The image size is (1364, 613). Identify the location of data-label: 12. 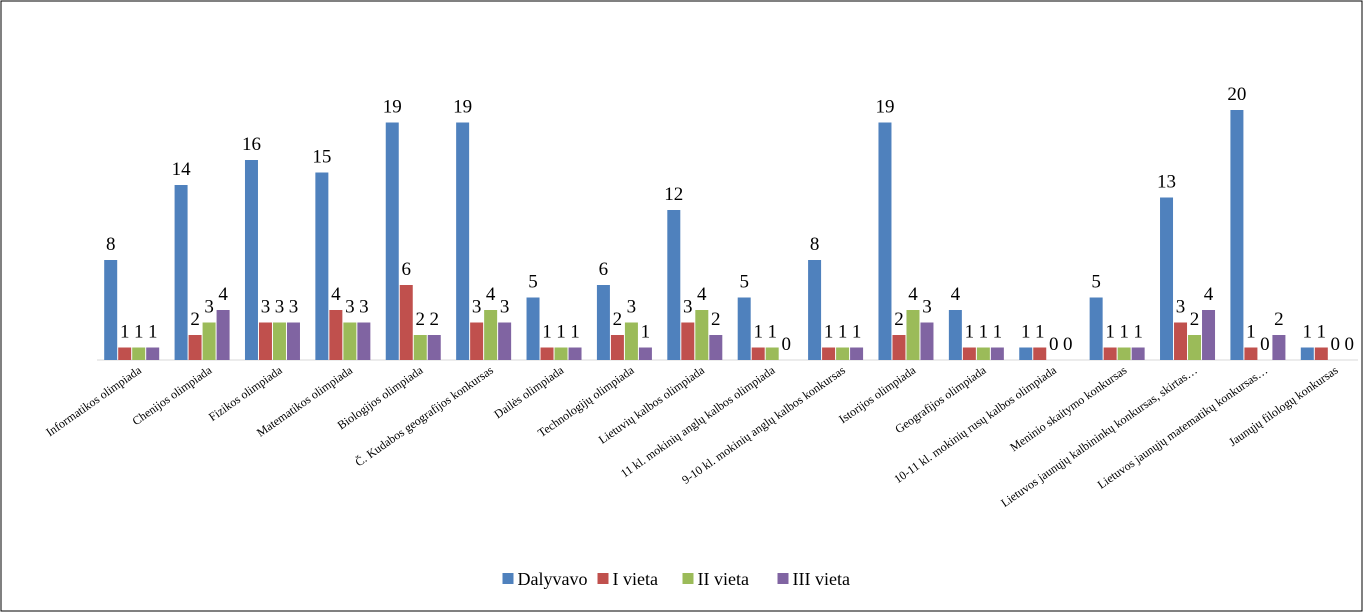
(673, 194).